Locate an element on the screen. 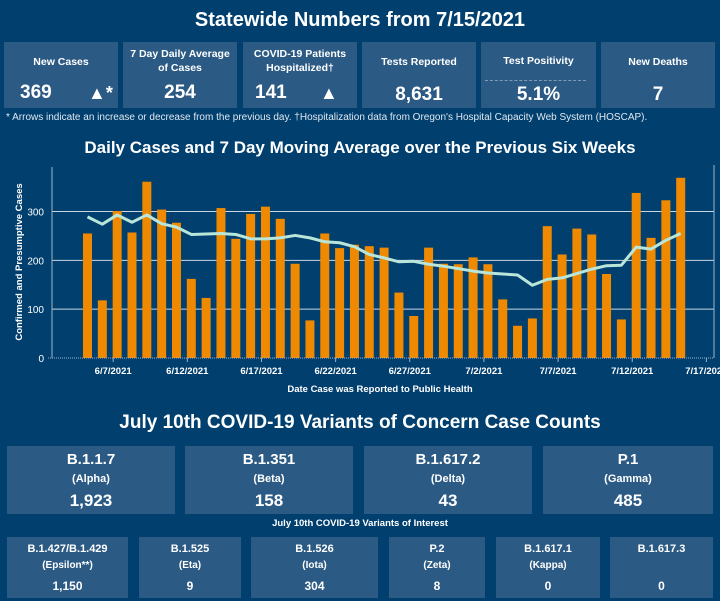 Image resolution: width=720 pixels, height=601 pixels. variant-concern-card: P.1 (Gamma) 485 is located at coordinates (628, 480).